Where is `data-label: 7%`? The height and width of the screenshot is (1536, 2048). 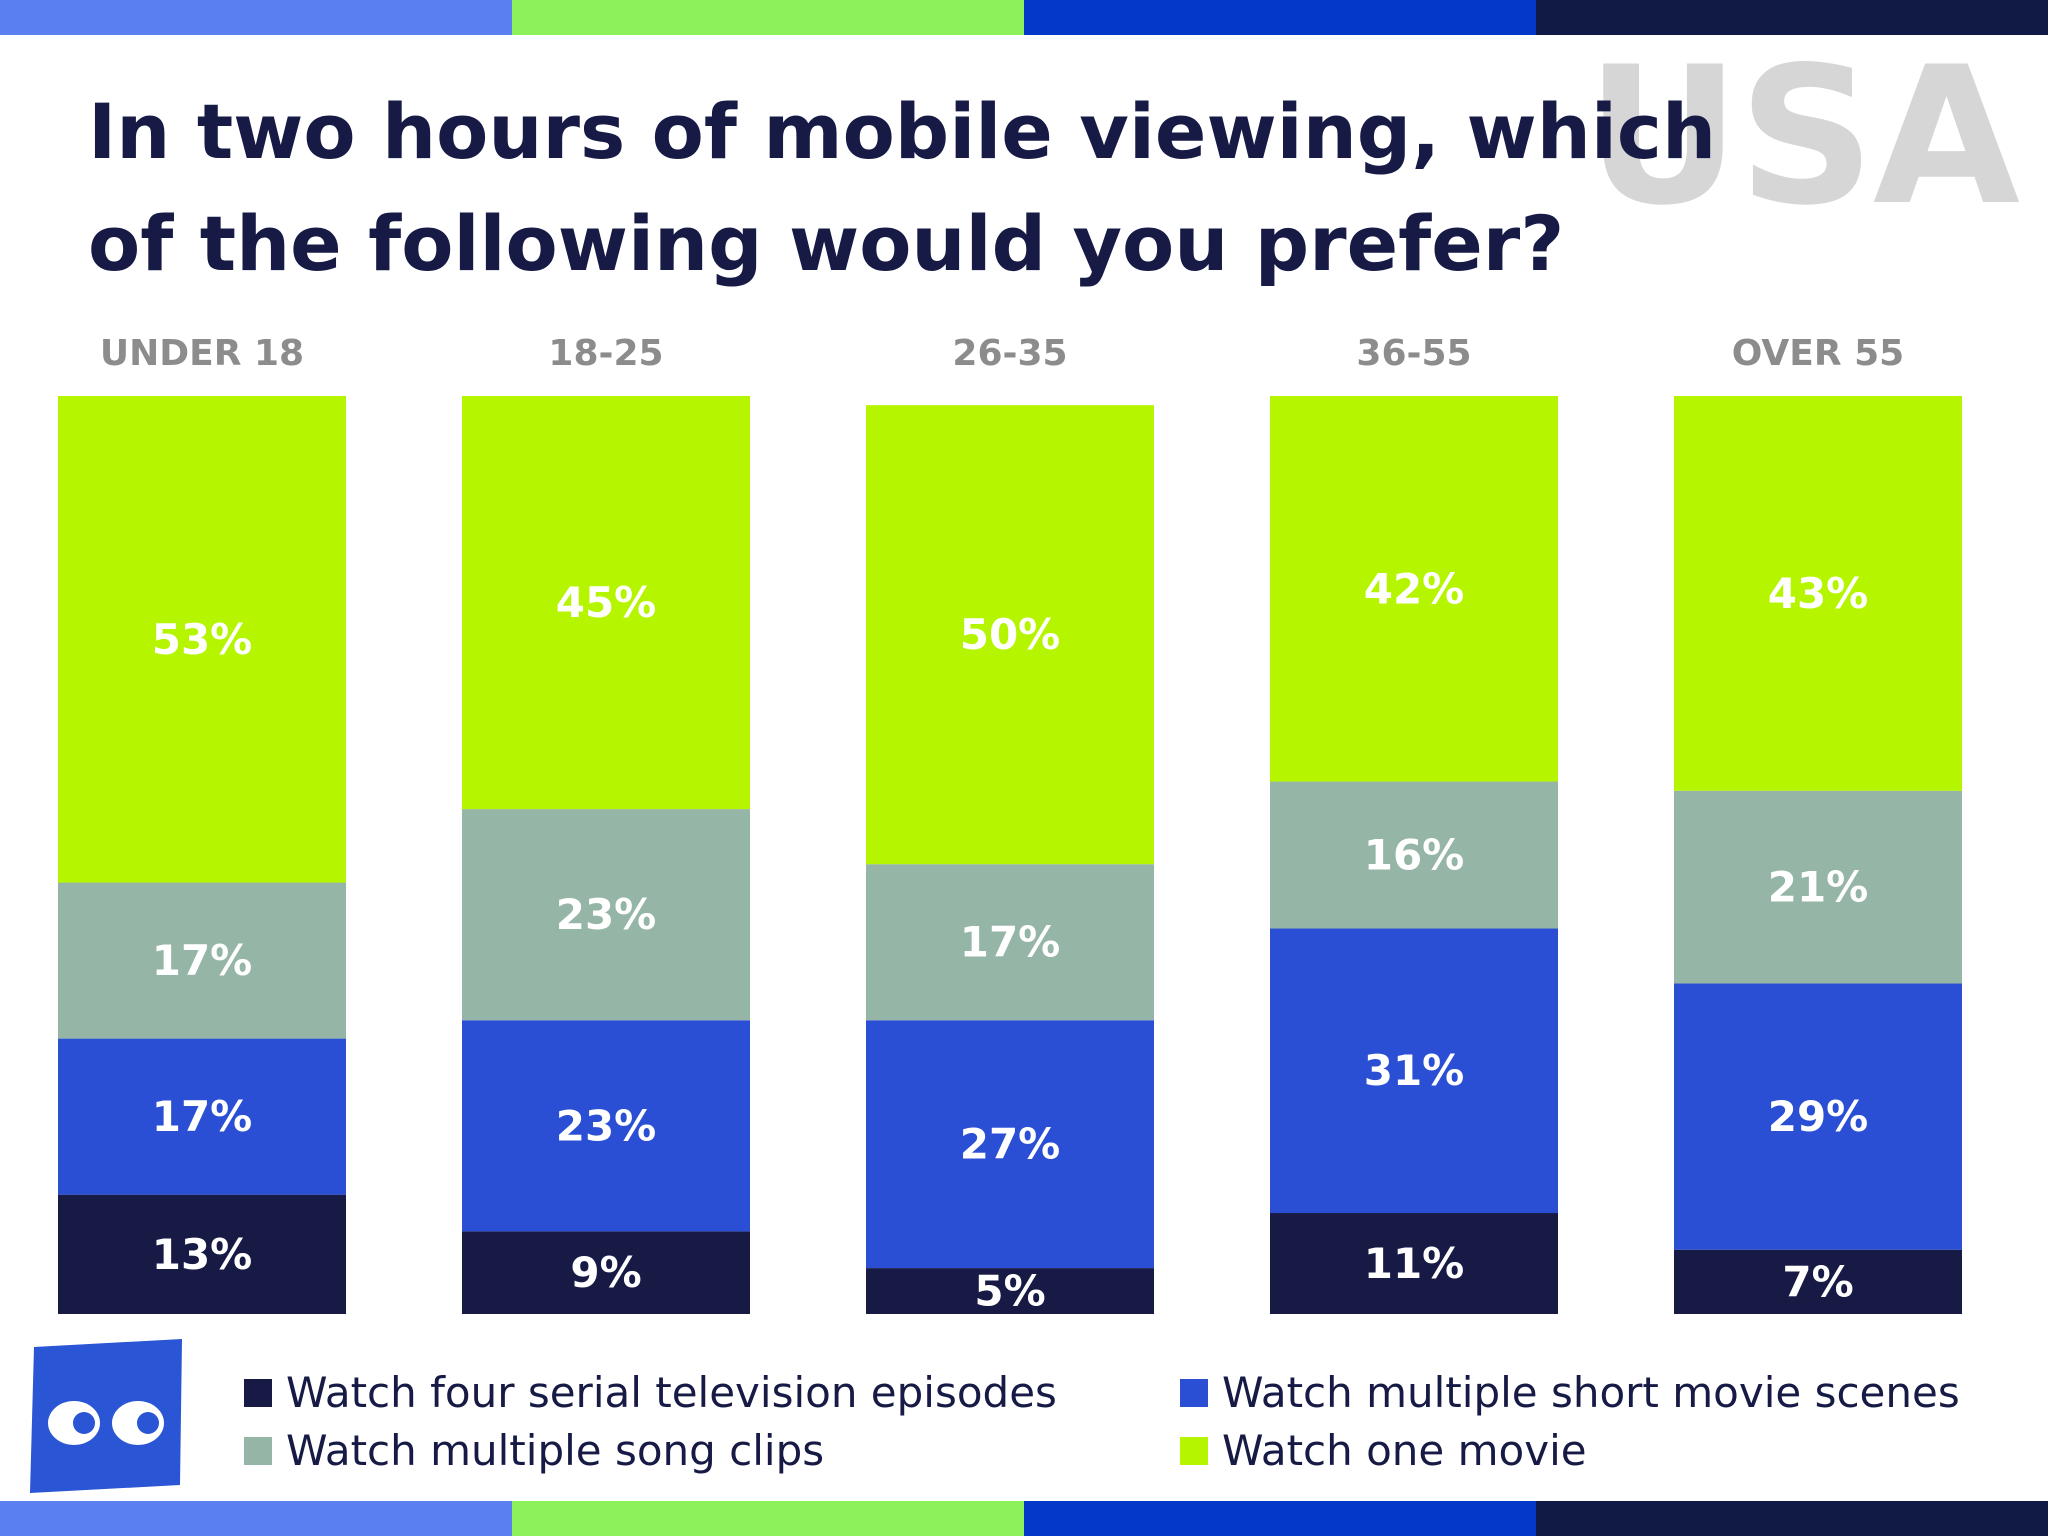 data-label: 7% is located at coordinates (1817, 1281).